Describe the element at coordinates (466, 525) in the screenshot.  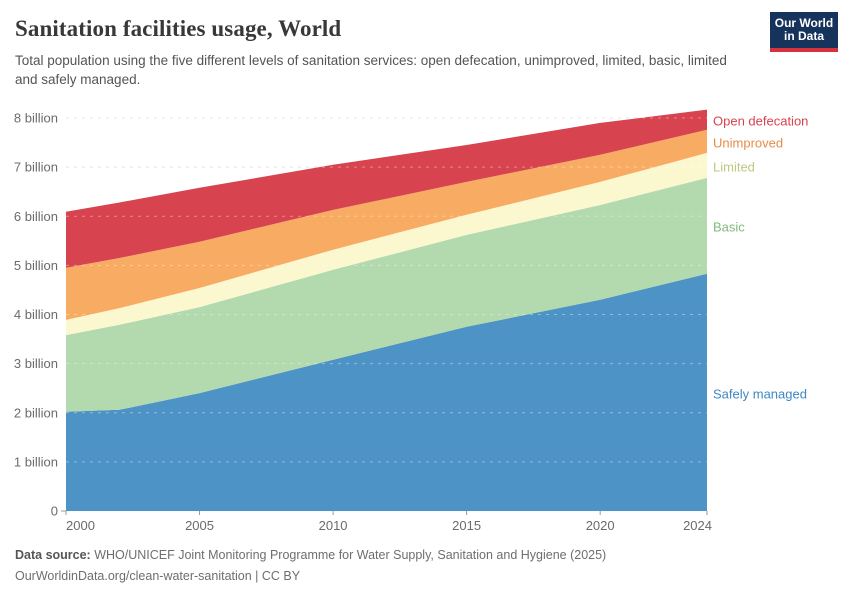
I see `x-axis-label: 2015` at that location.